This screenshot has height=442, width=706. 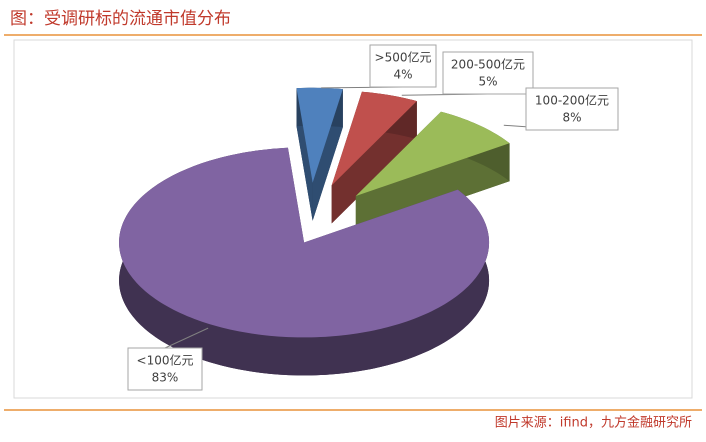 I want to click on value-label: 5%, so click(x=487, y=82).